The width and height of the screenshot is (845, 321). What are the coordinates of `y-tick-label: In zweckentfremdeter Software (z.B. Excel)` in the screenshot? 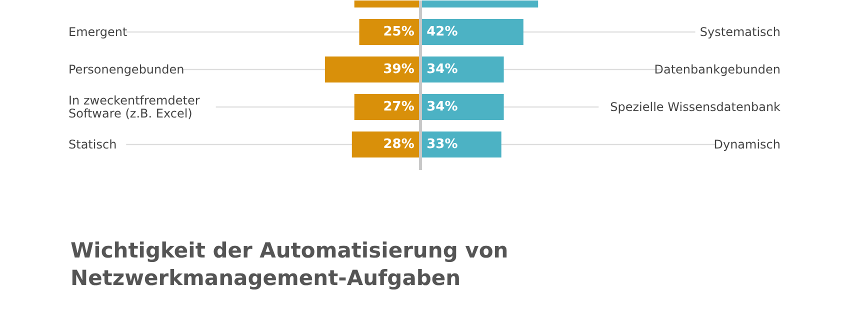 It's located at (134, 107).